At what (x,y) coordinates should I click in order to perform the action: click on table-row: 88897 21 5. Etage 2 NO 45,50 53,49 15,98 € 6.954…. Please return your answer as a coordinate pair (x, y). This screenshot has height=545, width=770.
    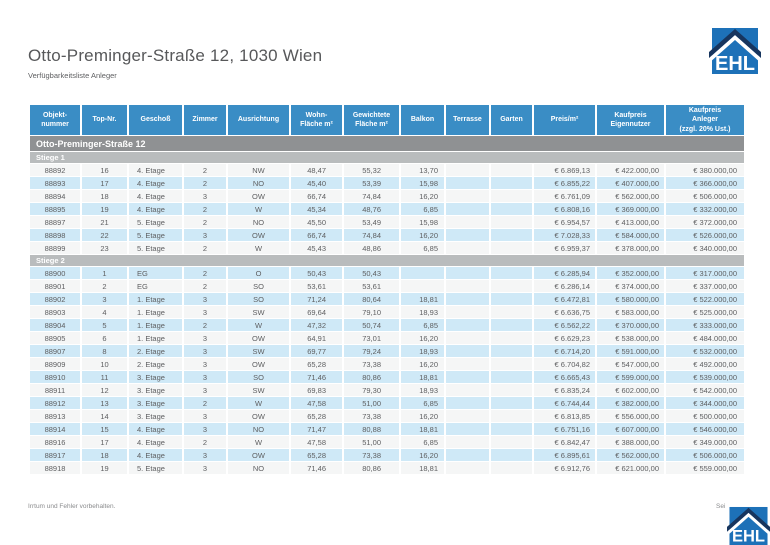
    Looking at the image, I should click on (387, 222).